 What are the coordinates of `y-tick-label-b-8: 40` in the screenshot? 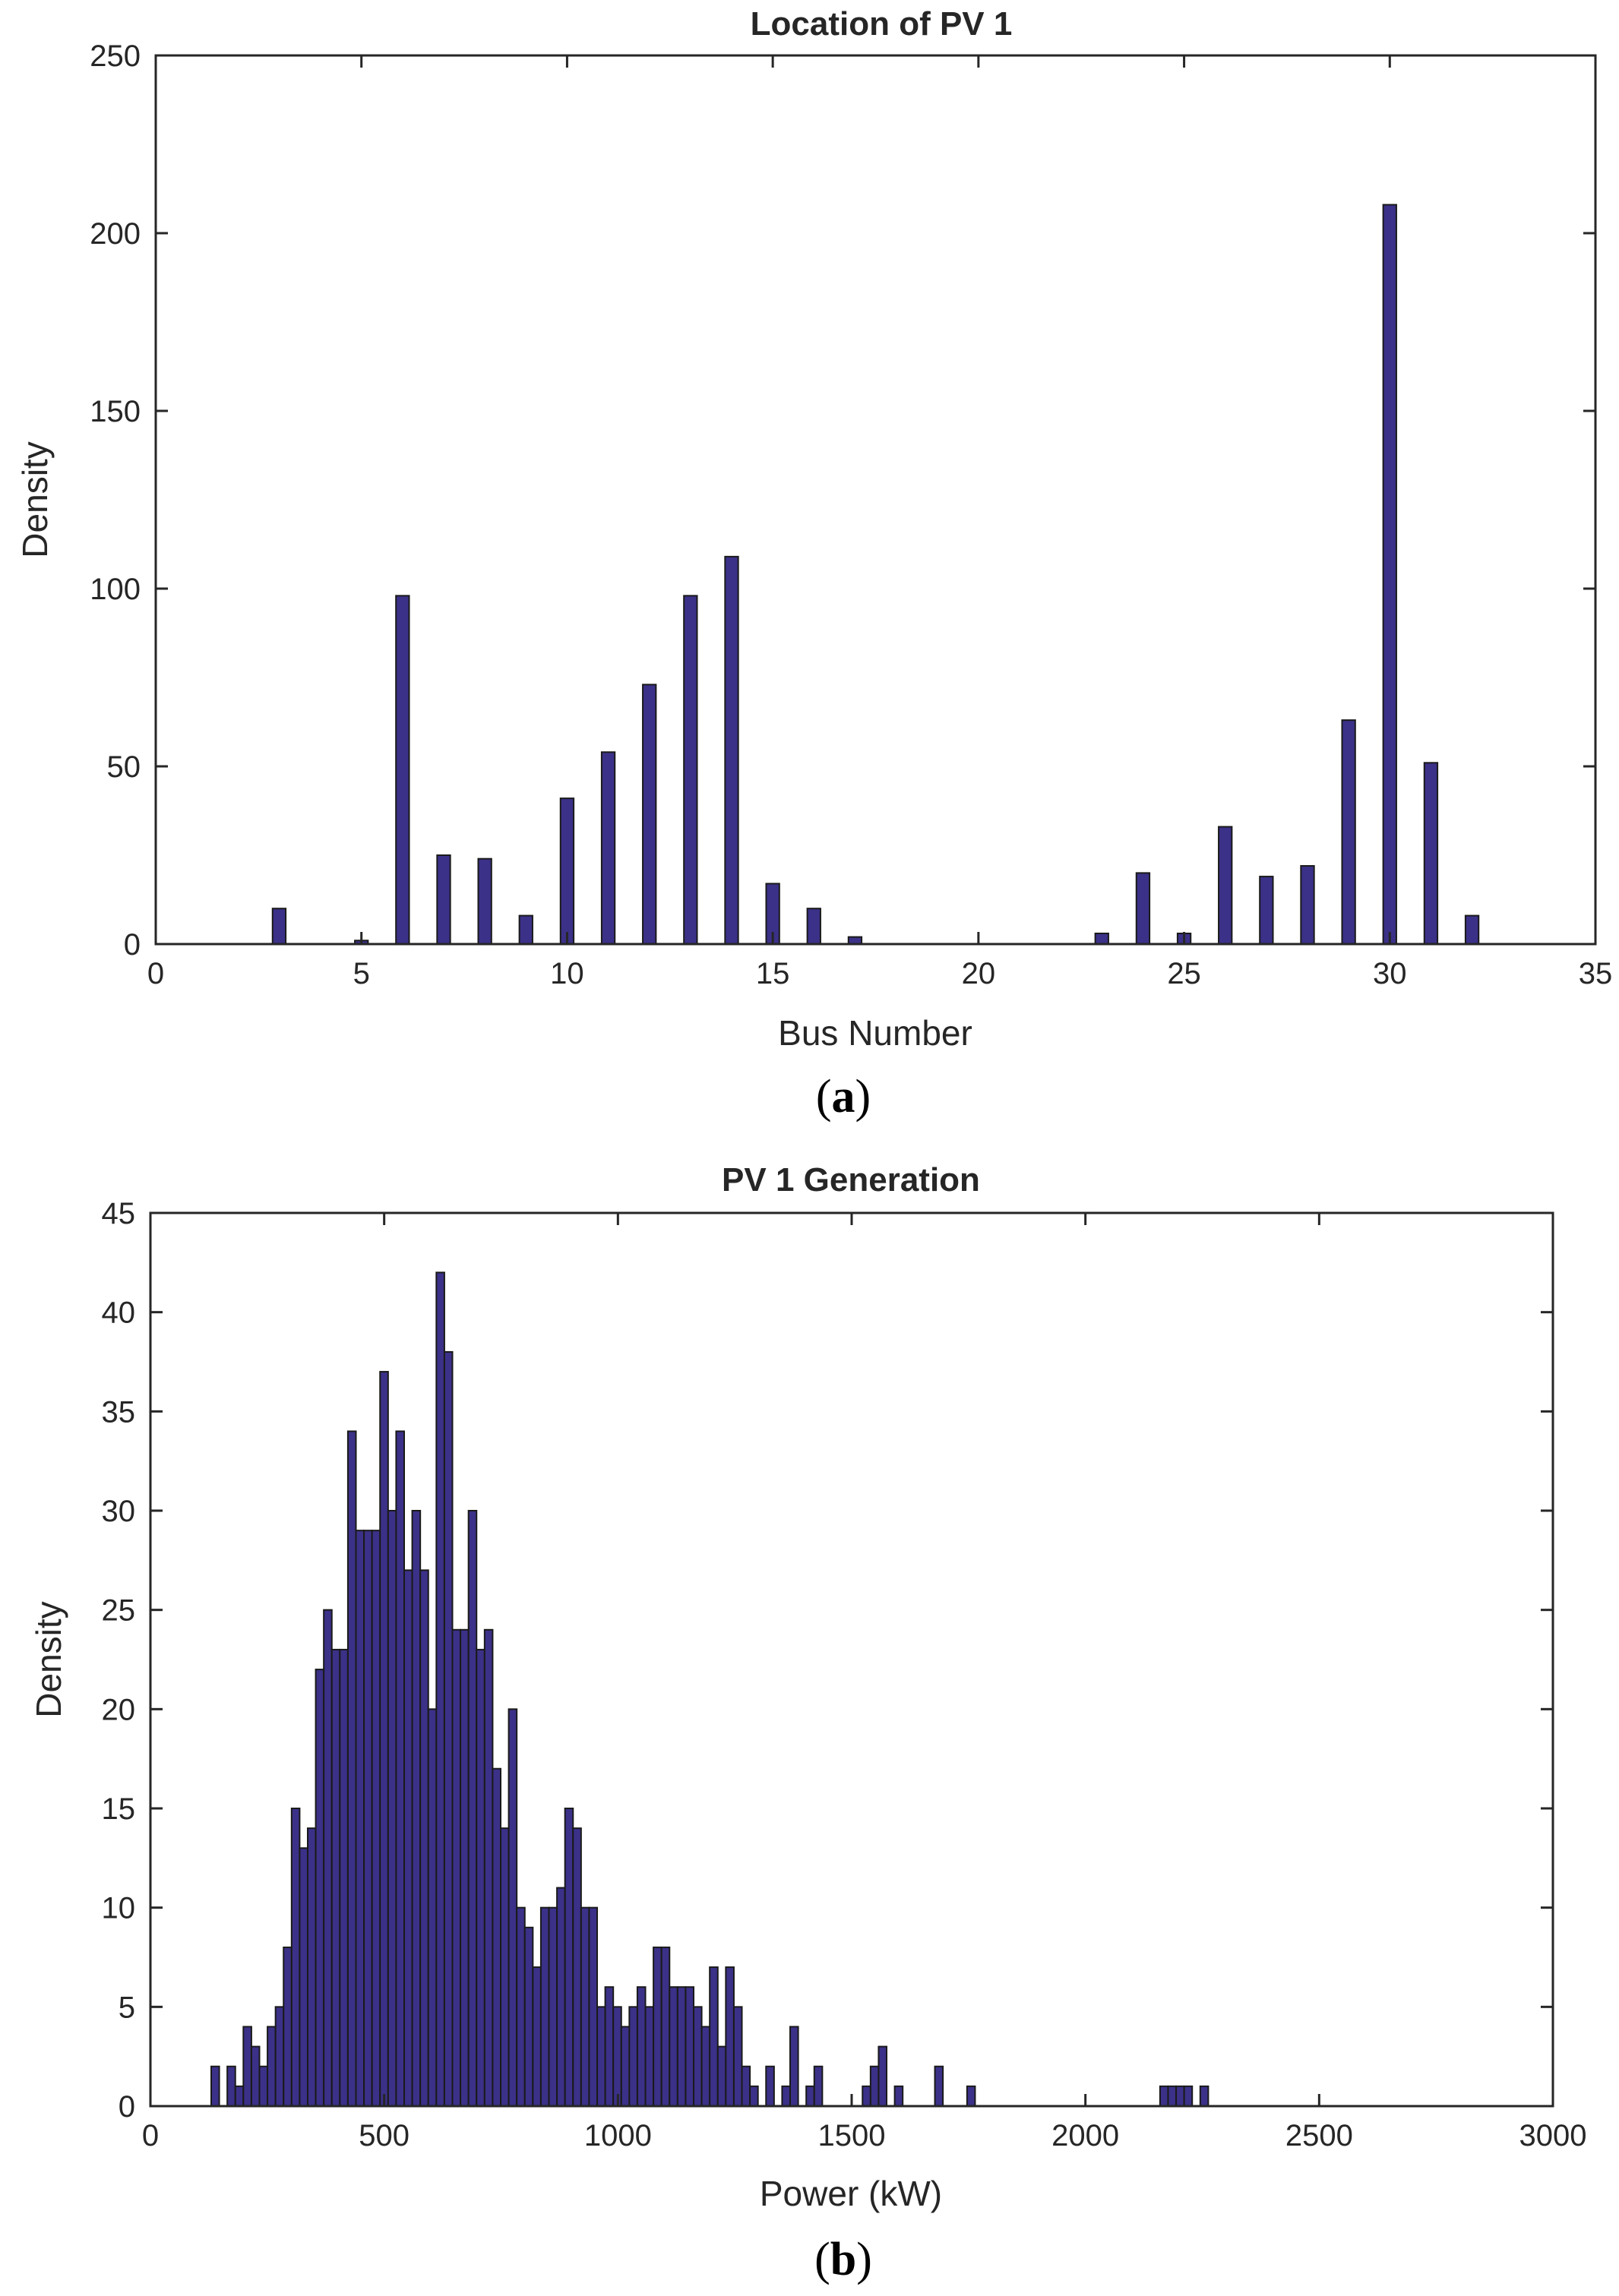 It's located at (119, 1313).